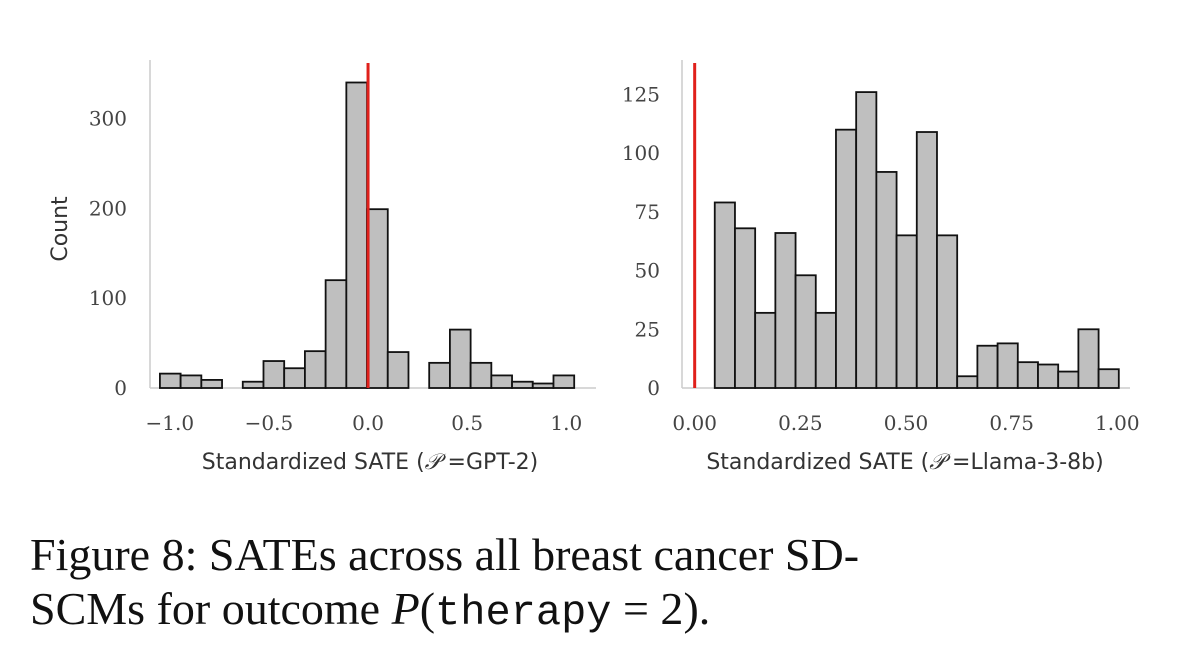 This screenshot has width=1200, height=669. Describe the element at coordinates (1024, 462) in the screenshot. I see `right-x-axis-label-suffix: =Llama-3-8b)` at that location.